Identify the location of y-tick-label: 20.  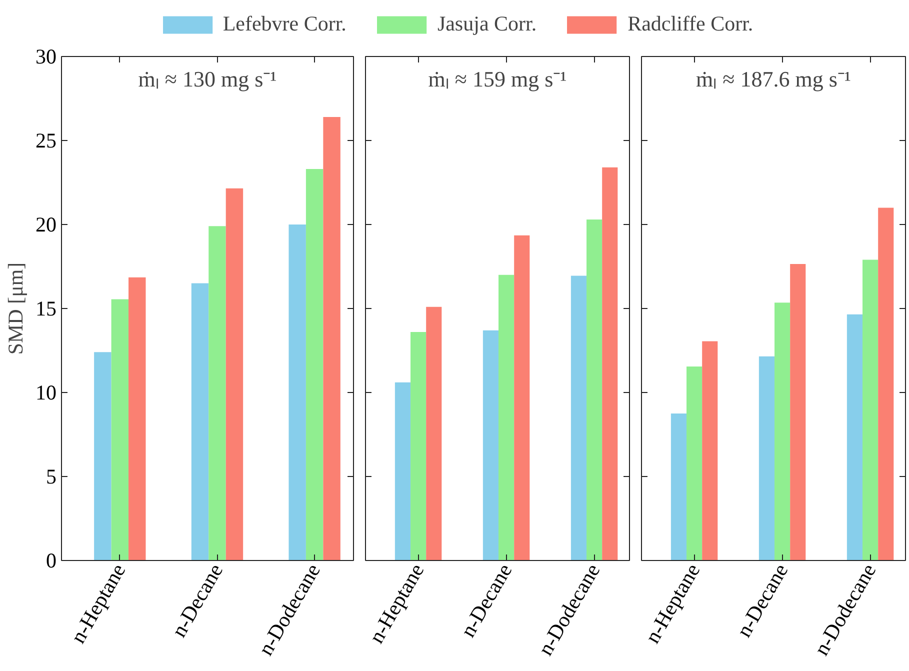
(46, 224).